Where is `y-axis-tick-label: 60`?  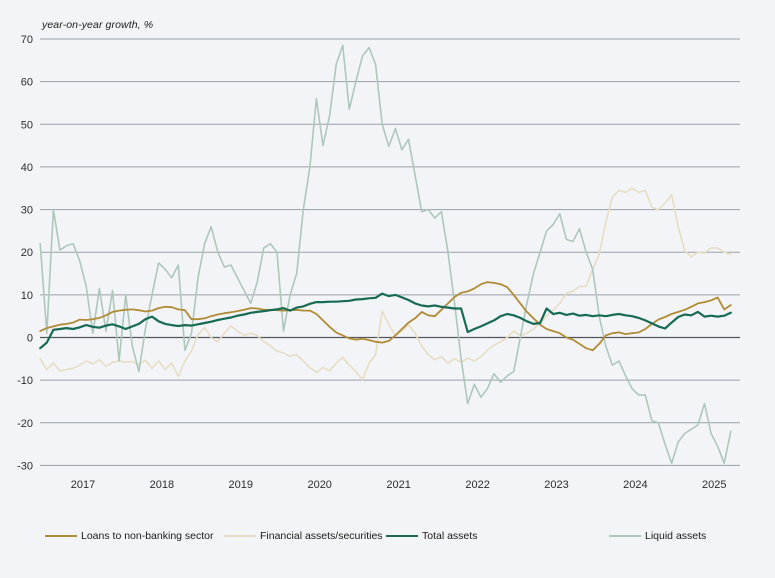 y-axis-tick-label: 60 is located at coordinates (27, 83).